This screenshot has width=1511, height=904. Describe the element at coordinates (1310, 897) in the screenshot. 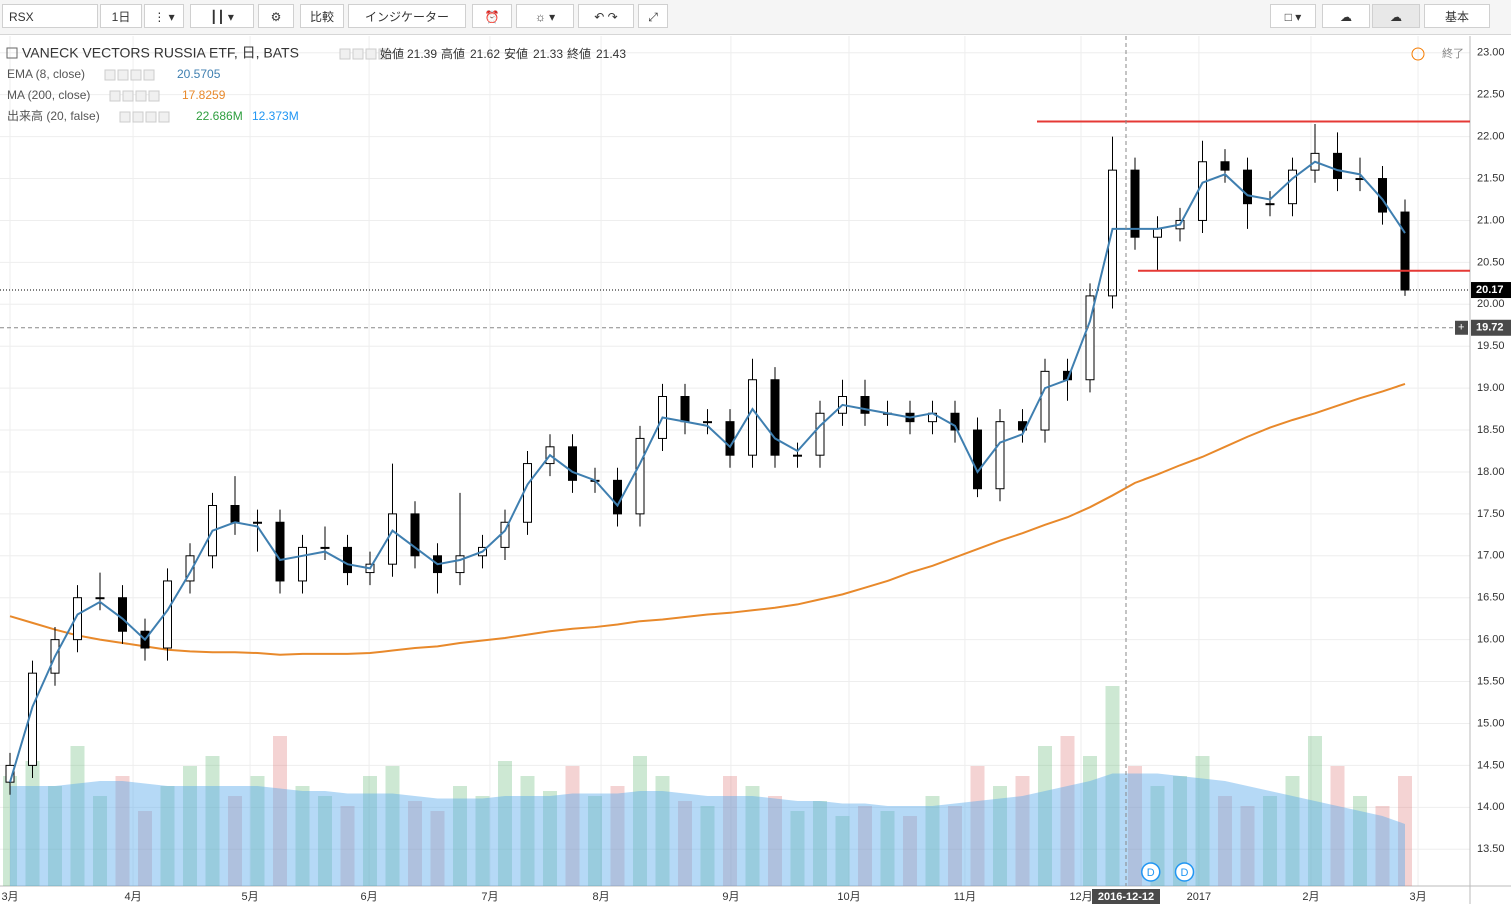

I see `x-tick-label: 2月` at that location.